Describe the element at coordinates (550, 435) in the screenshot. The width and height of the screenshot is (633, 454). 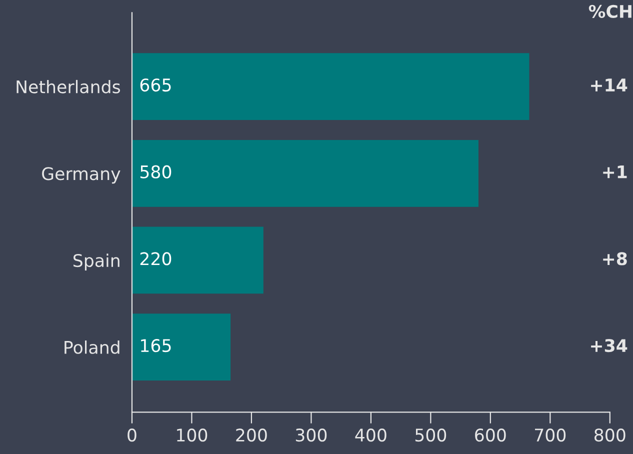
I see `x-tick-label: 700` at that location.